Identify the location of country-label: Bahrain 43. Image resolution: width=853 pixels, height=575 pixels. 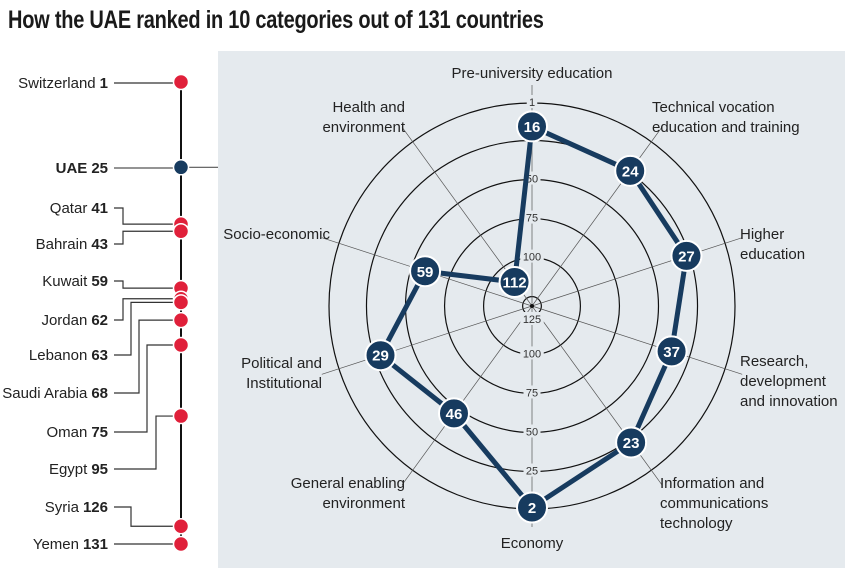
(72, 244).